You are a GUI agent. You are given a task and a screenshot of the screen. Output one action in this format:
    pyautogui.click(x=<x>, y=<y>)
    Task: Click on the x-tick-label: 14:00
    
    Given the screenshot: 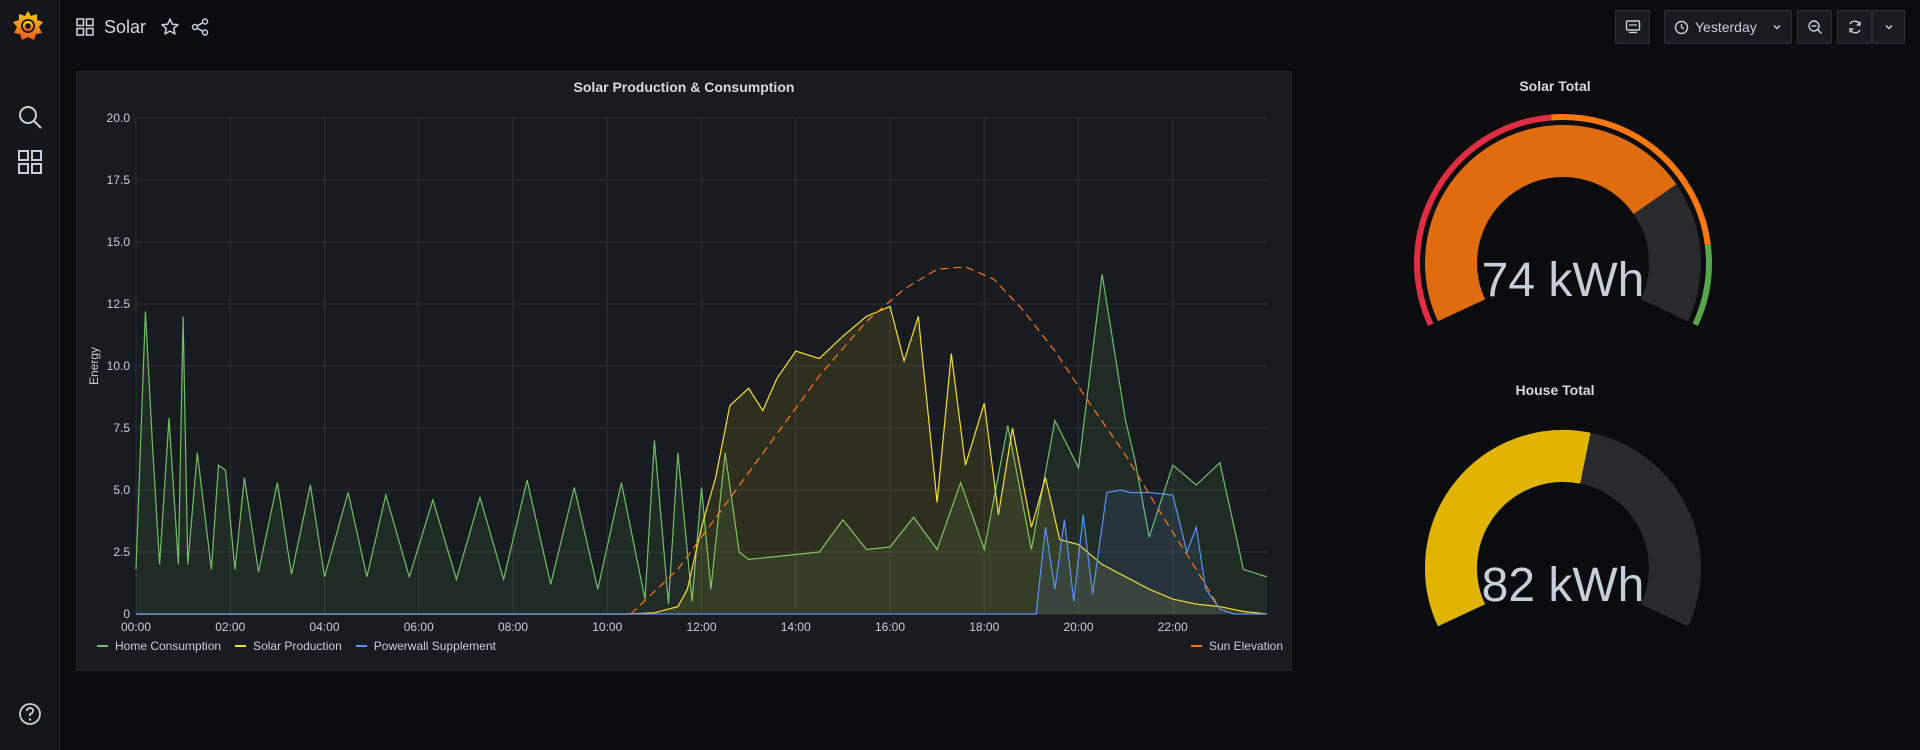 What is the action you would take?
    pyautogui.click(x=796, y=627)
    